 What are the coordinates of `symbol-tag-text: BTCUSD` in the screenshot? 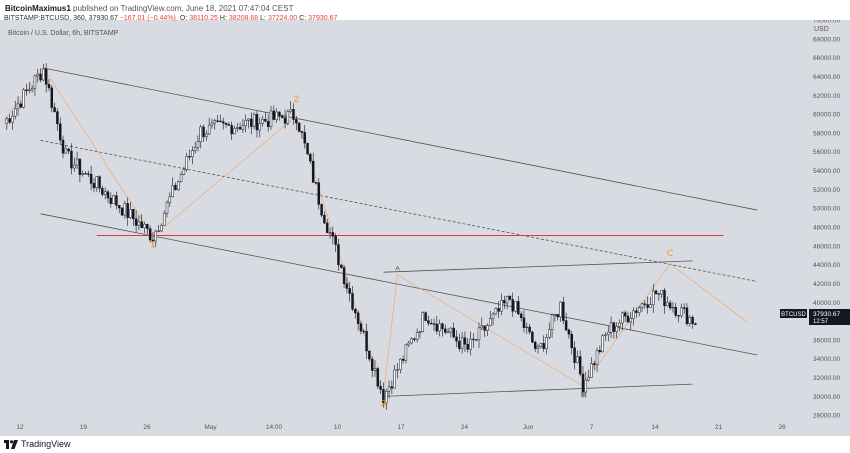 It's located at (793, 315).